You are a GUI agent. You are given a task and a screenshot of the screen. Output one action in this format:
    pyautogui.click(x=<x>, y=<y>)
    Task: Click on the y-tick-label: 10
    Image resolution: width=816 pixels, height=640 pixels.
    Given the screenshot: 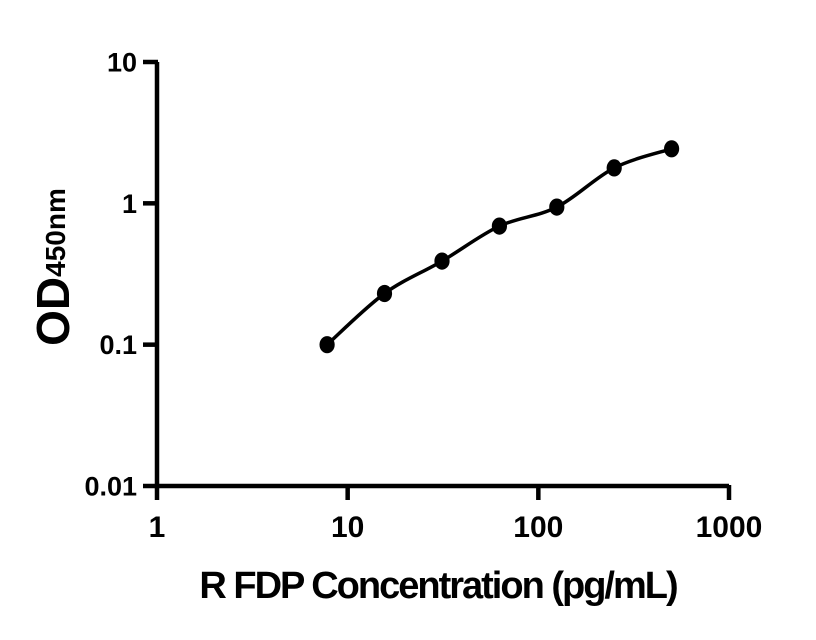 What is the action you would take?
    pyautogui.click(x=122, y=63)
    